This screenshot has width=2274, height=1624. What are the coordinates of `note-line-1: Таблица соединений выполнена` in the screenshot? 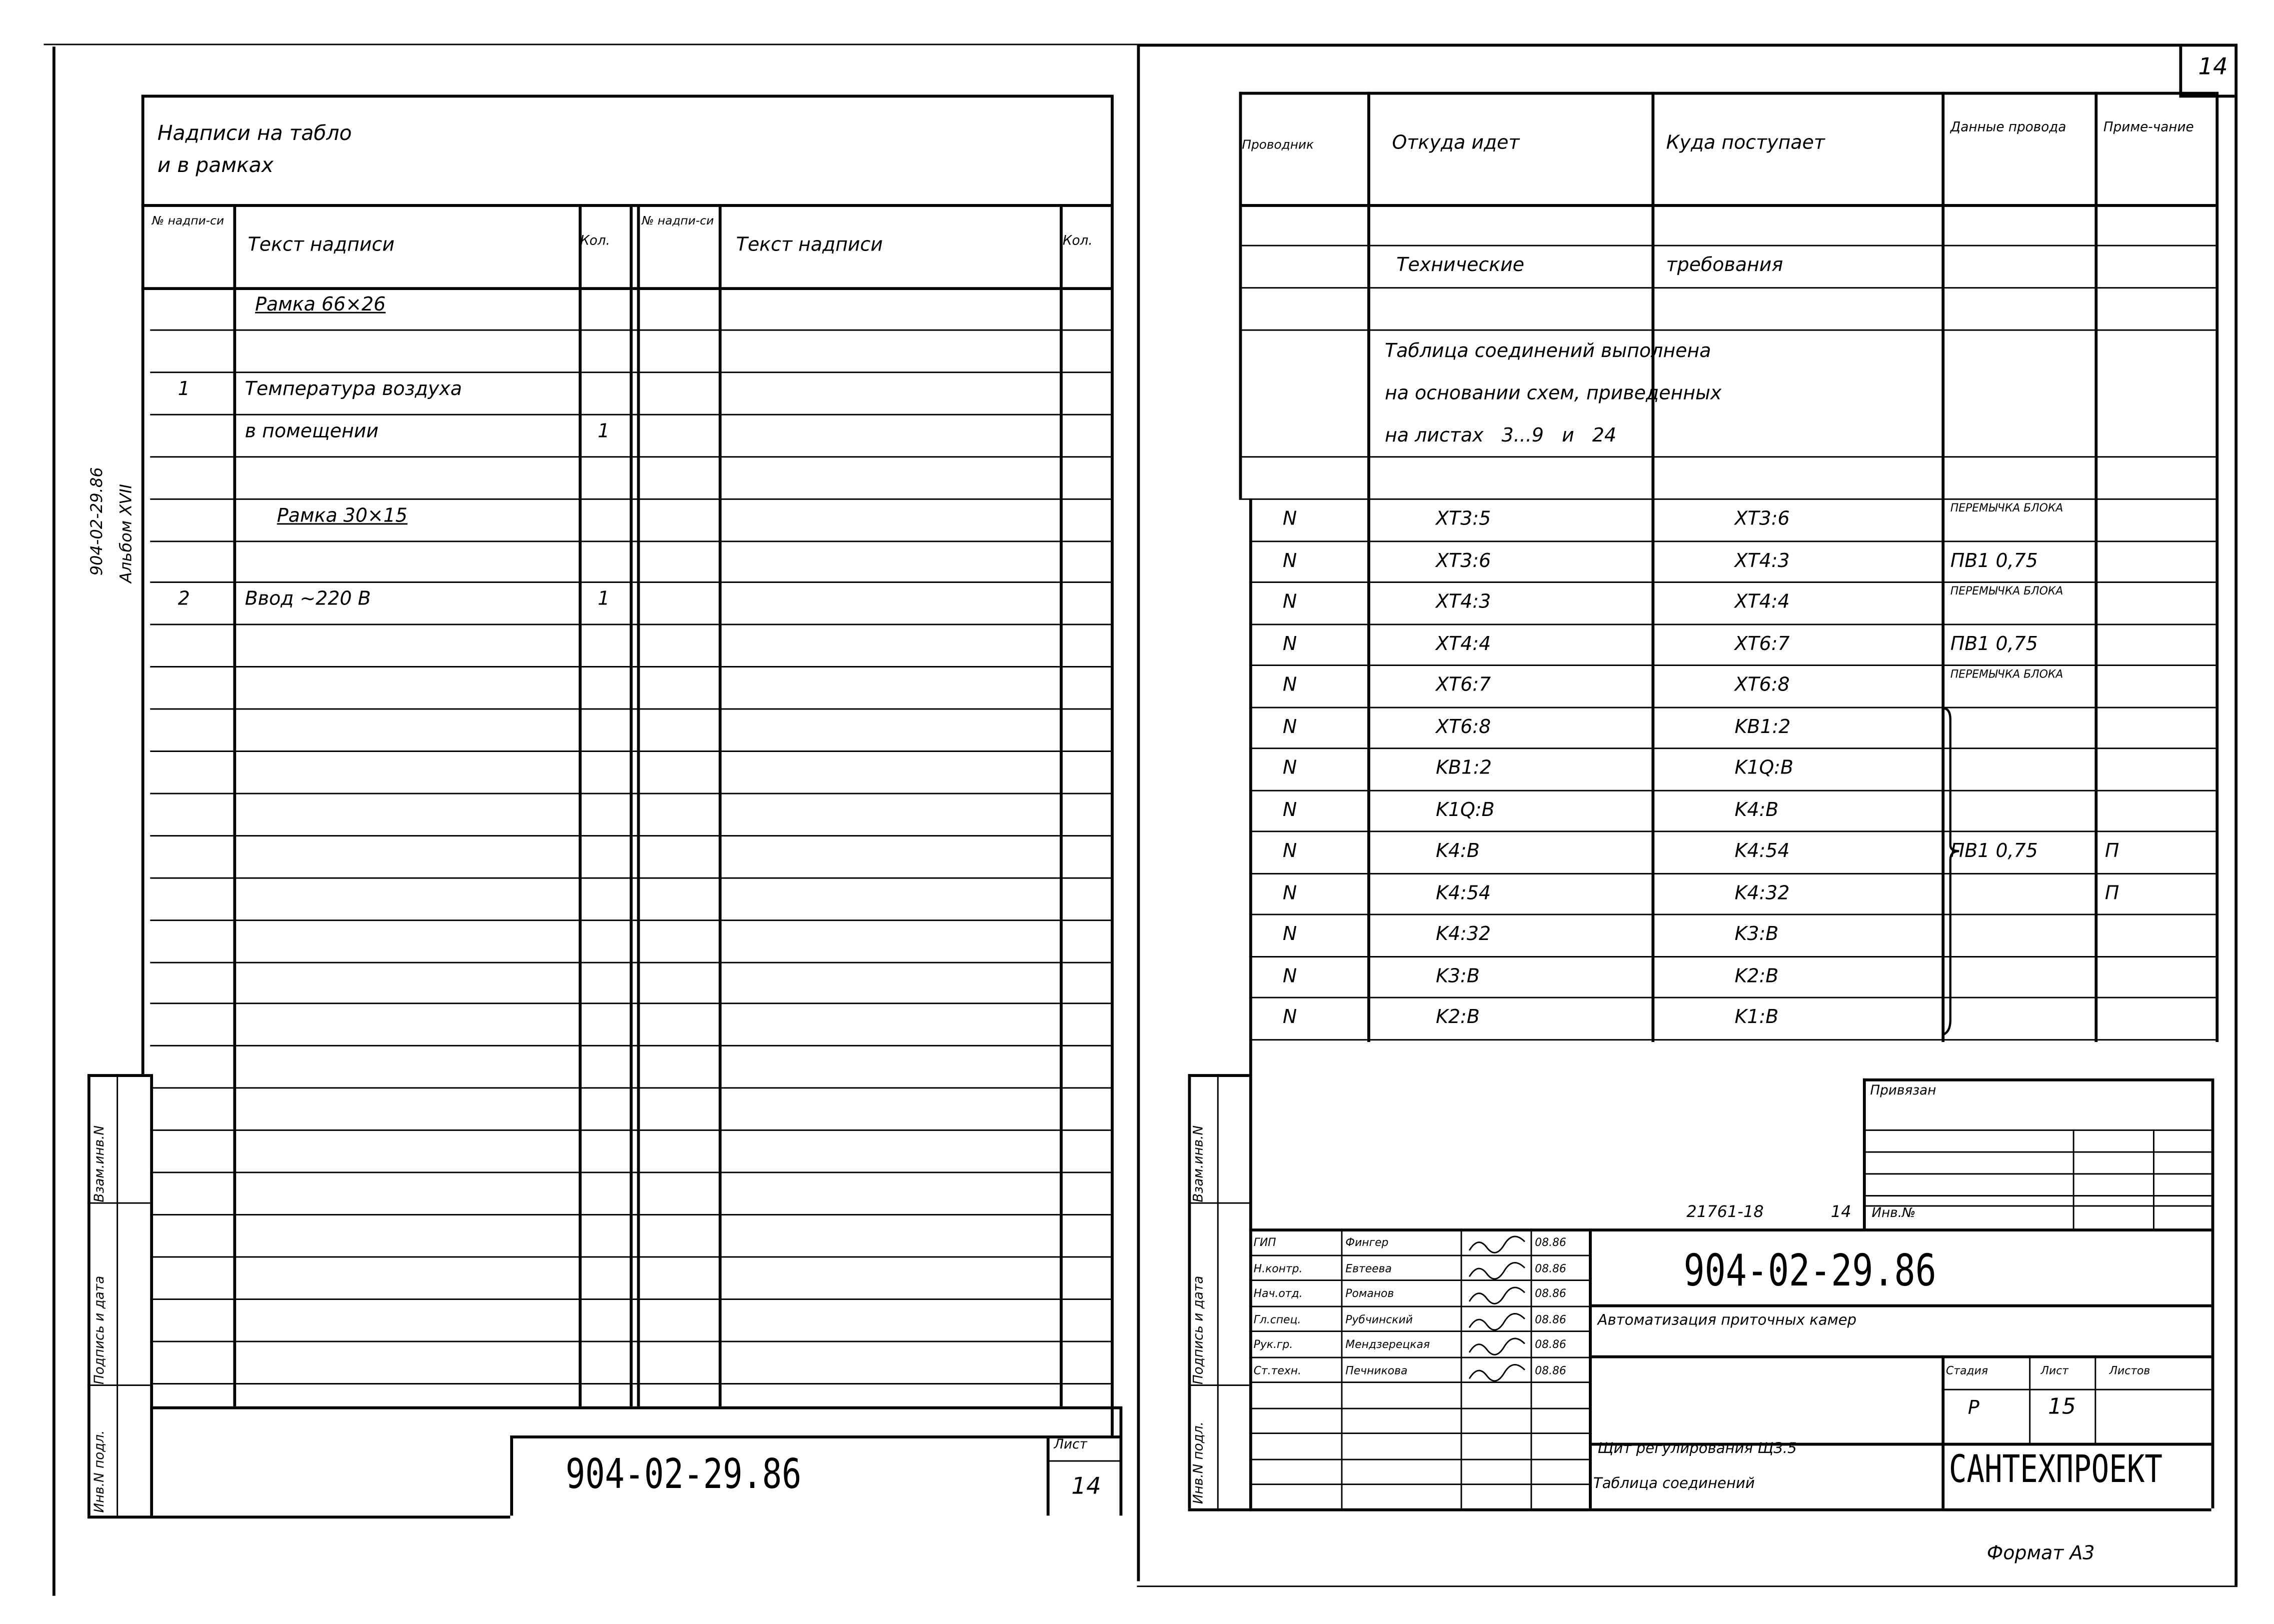 It's located at (1547, 352).